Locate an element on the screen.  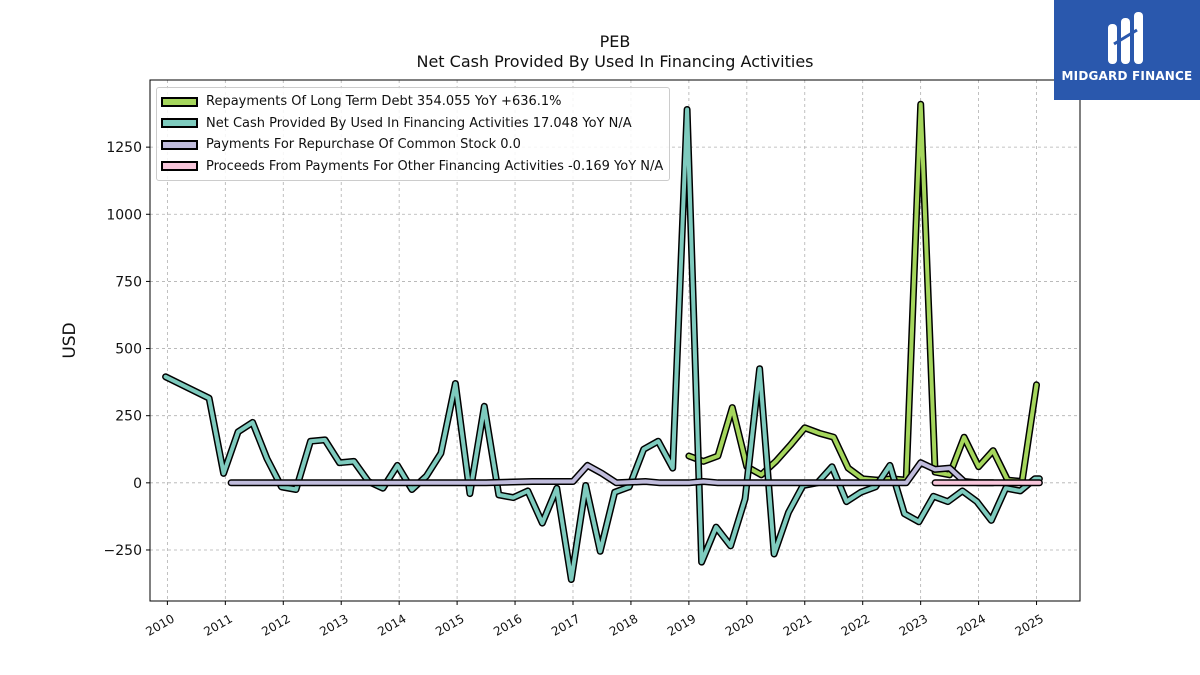
y-tick-label: −250 is located at coordinates (123, 551).